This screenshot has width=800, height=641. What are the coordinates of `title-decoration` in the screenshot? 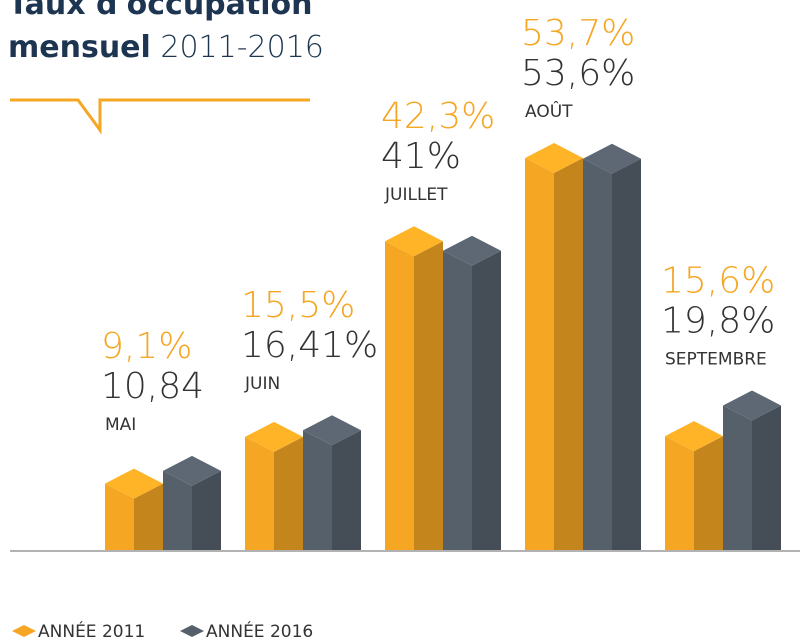 It's located at (160, 116).